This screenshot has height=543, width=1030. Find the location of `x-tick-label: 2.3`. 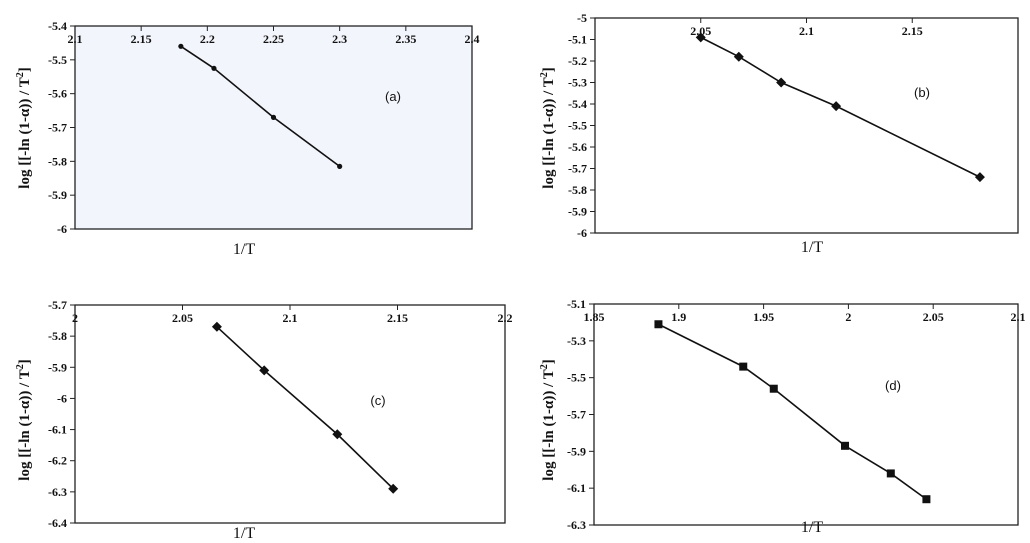

x-tick-label: 2.3 is located at coordinates (339, 39).